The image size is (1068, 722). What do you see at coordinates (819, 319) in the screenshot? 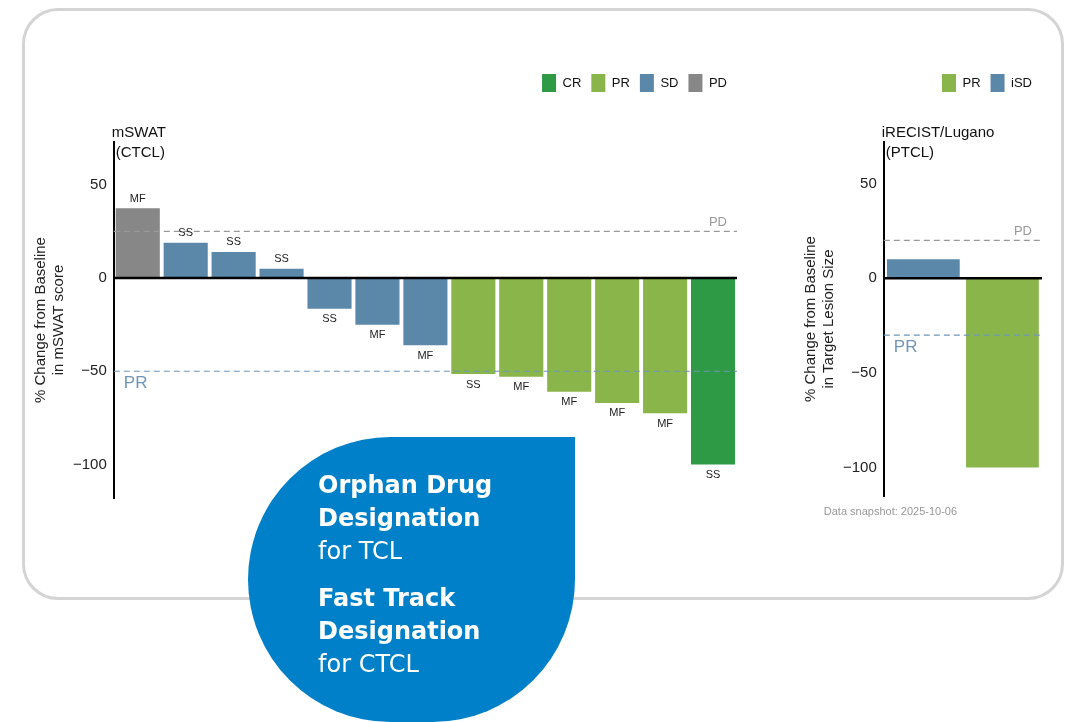
I see `y-axis-title: % Change from Baseline in Target Lesion Size` at bounding box center [819, 319].